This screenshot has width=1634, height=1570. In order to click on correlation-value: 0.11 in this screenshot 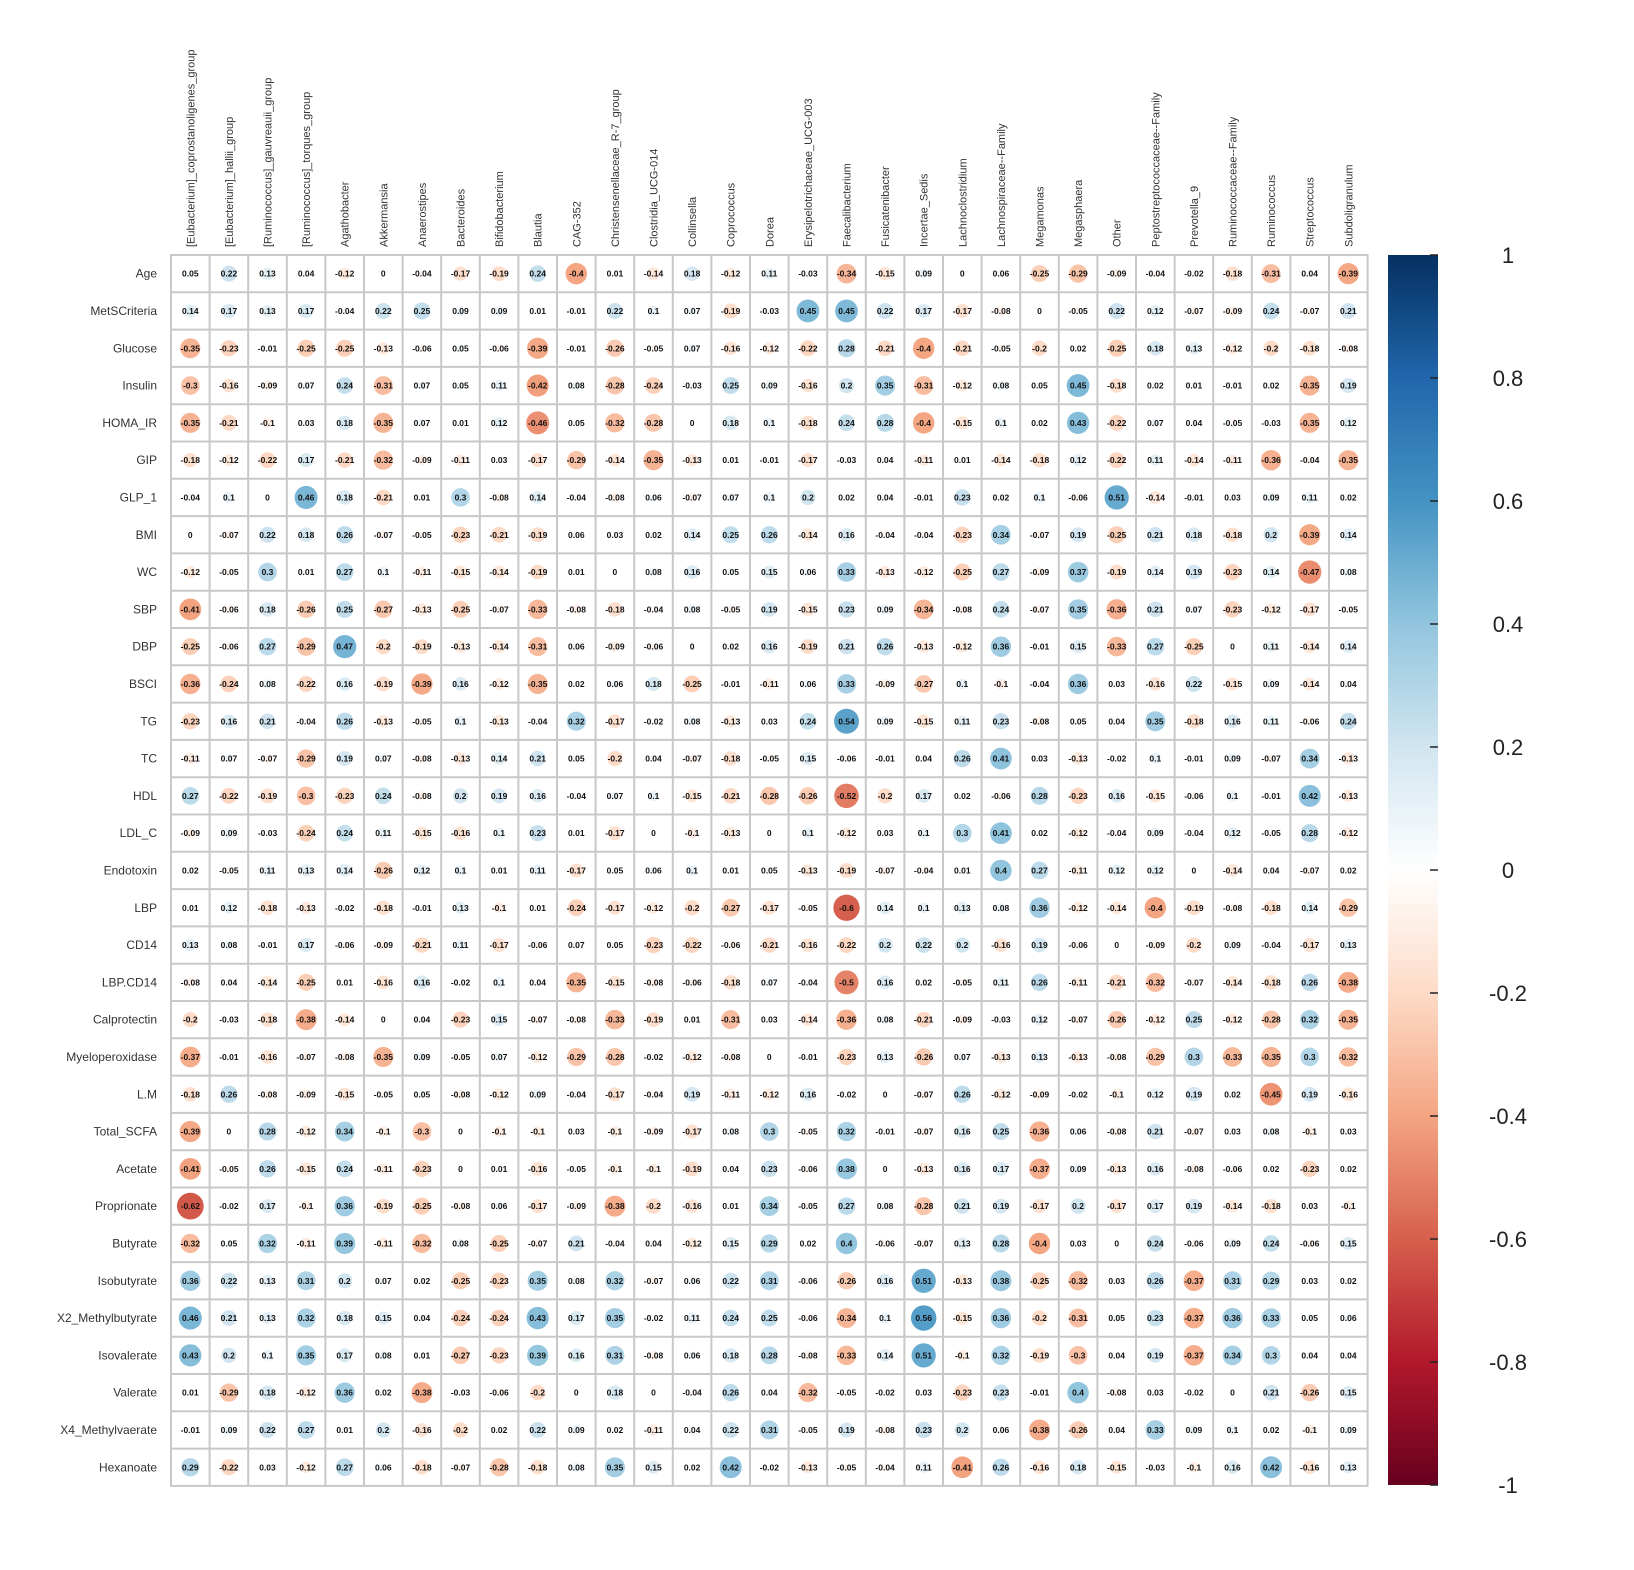, I will do `click(769, 274)`.